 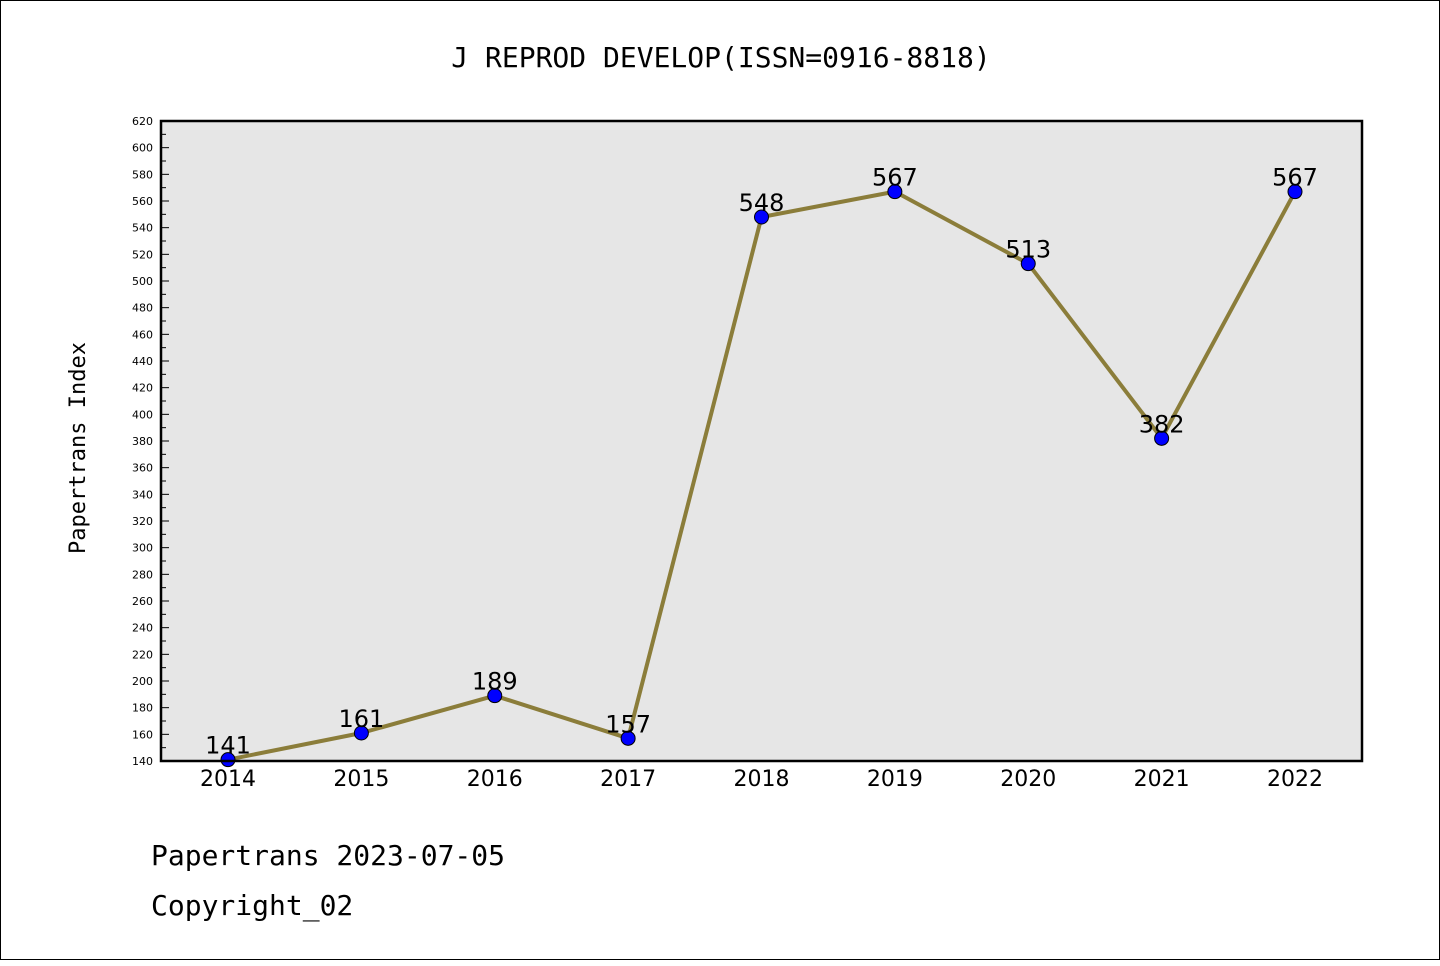 What do you see at coordinates (142, 574) in the screenshot?
I see `y-tick-label: 280` at bounding box center [142, 574].